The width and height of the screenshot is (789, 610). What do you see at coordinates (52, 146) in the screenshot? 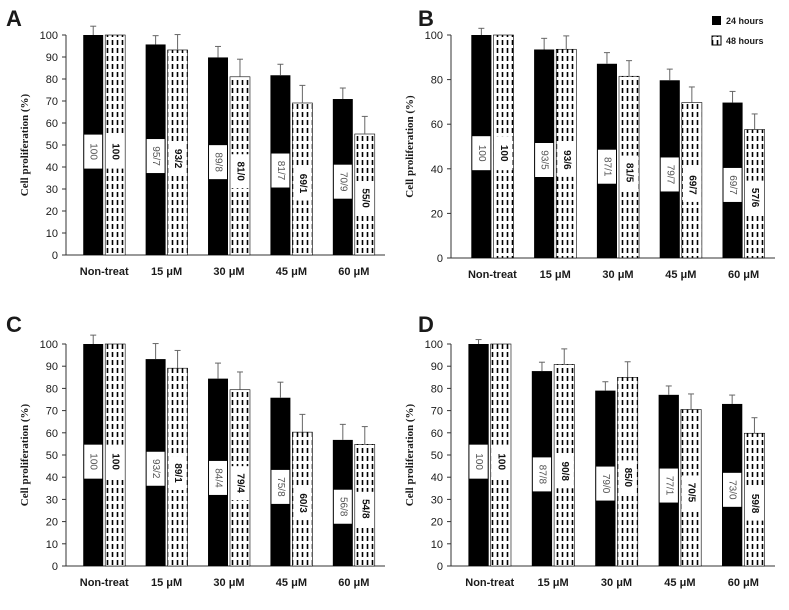
I see `y-tick-label: 50` at bounding box center [52, 146].